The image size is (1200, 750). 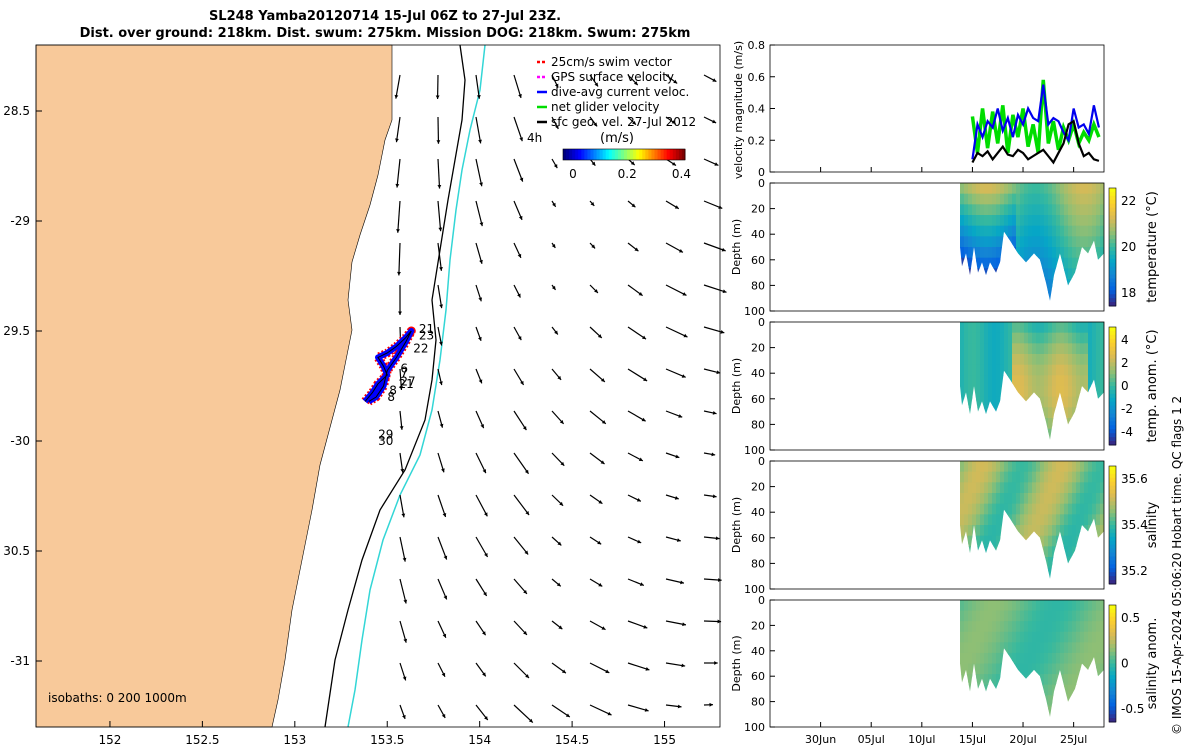 I want to click on profile-y-tick-label: 60, so click(x=758, y=399).